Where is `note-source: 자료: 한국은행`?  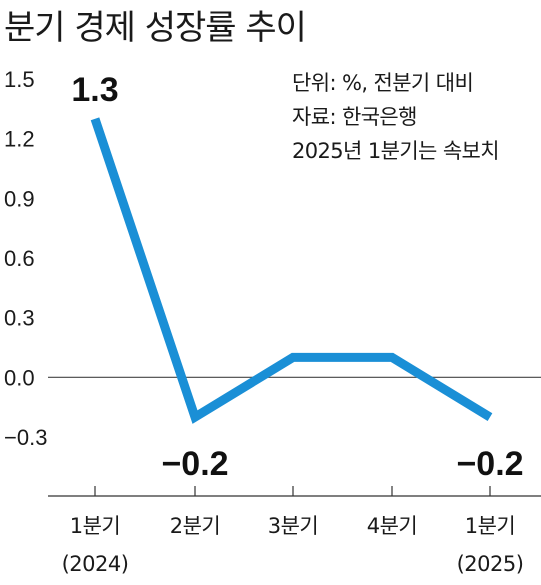 note-source: 자료: 한국은행 is located at coordinates (354, 117).